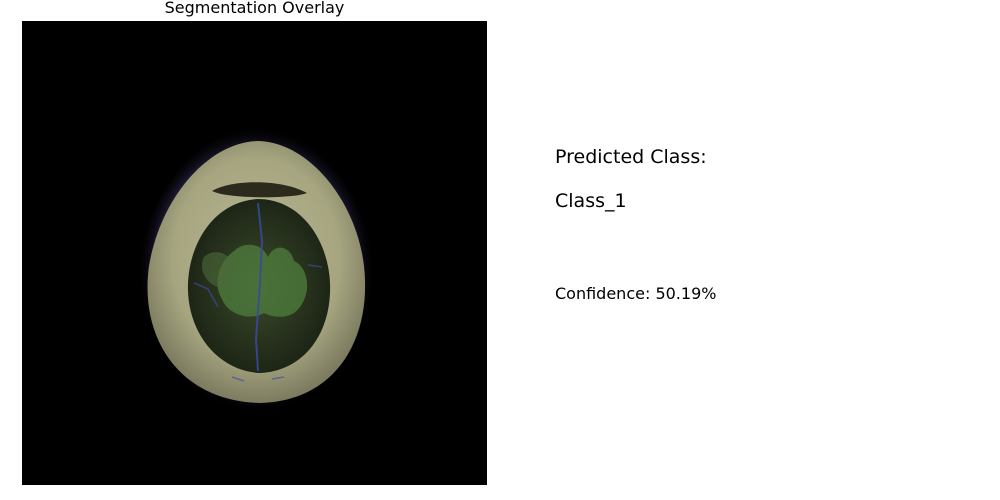  I want to click on frontal-band, so click(259, 190).